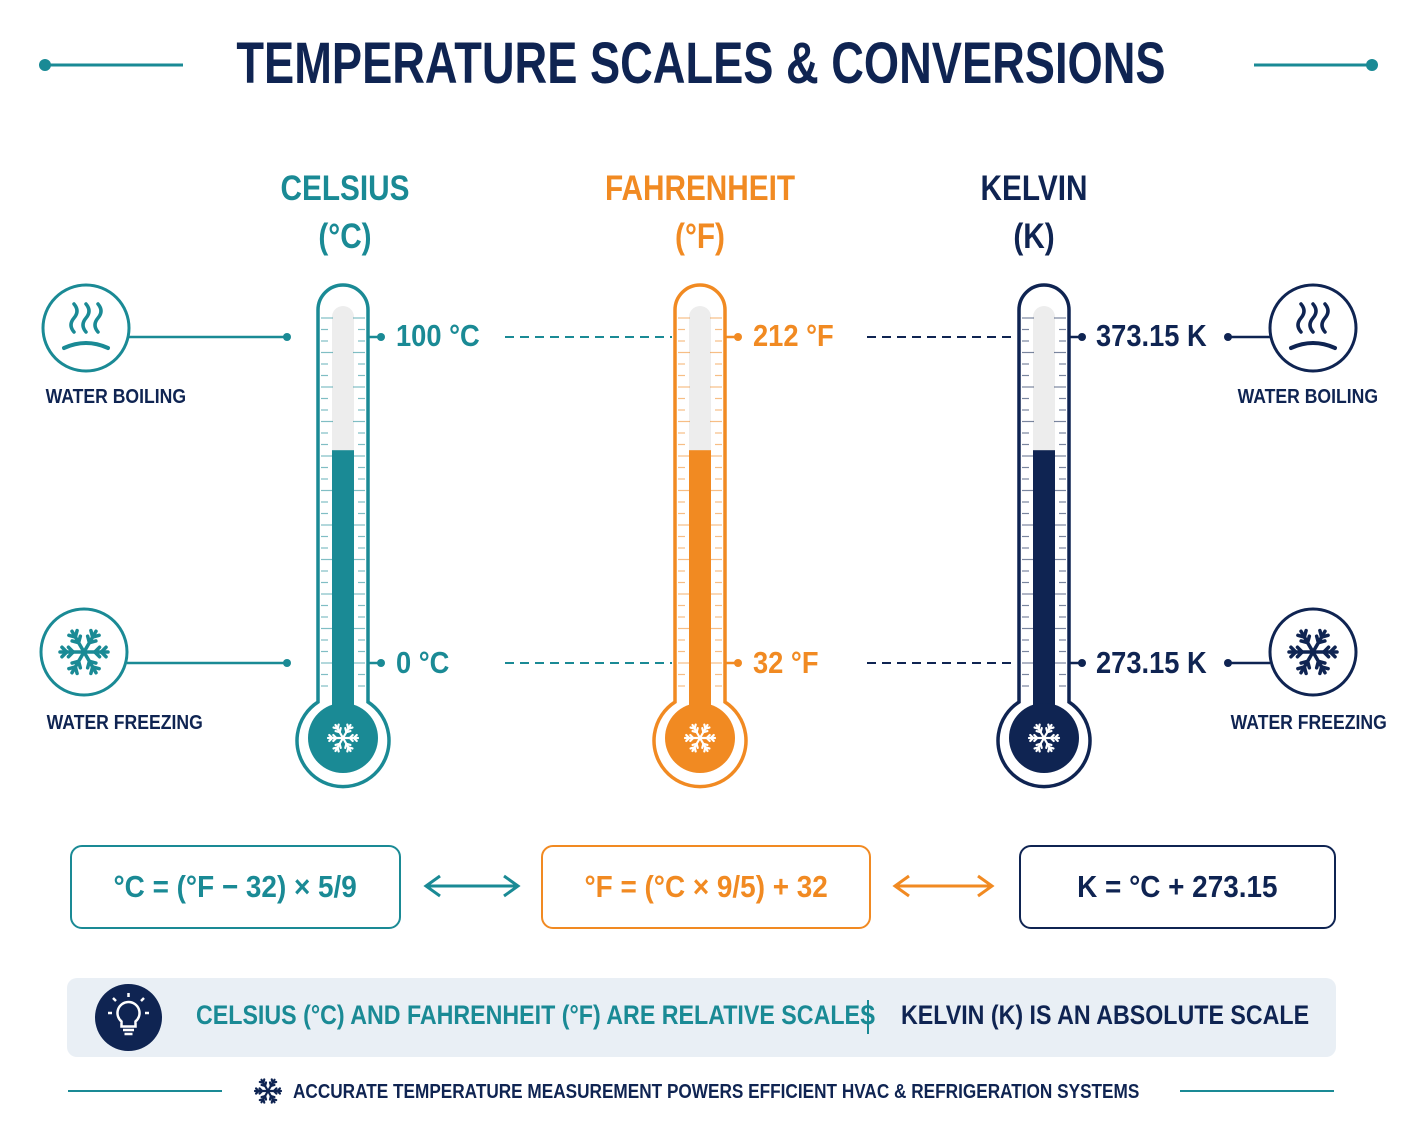 This screenshot has height=1122, width=1402. Describe the element at coordinates (793, 335) in the screenshot. I see `fahrenheit-boiling-reading: 212 °F` at that location.